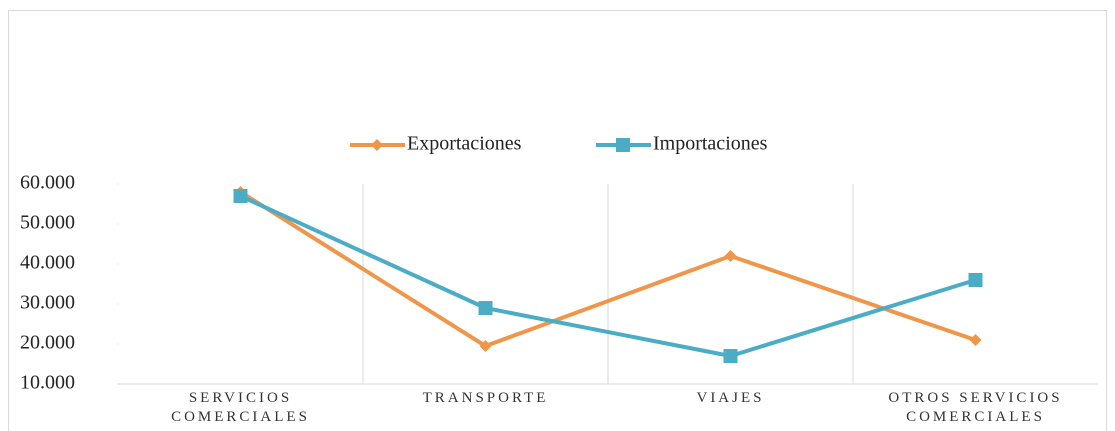  What do you see at coordinates (47, 343) in the screenshot?
I see `y-tick-label: 20.000` at bounding box center [47, 343].